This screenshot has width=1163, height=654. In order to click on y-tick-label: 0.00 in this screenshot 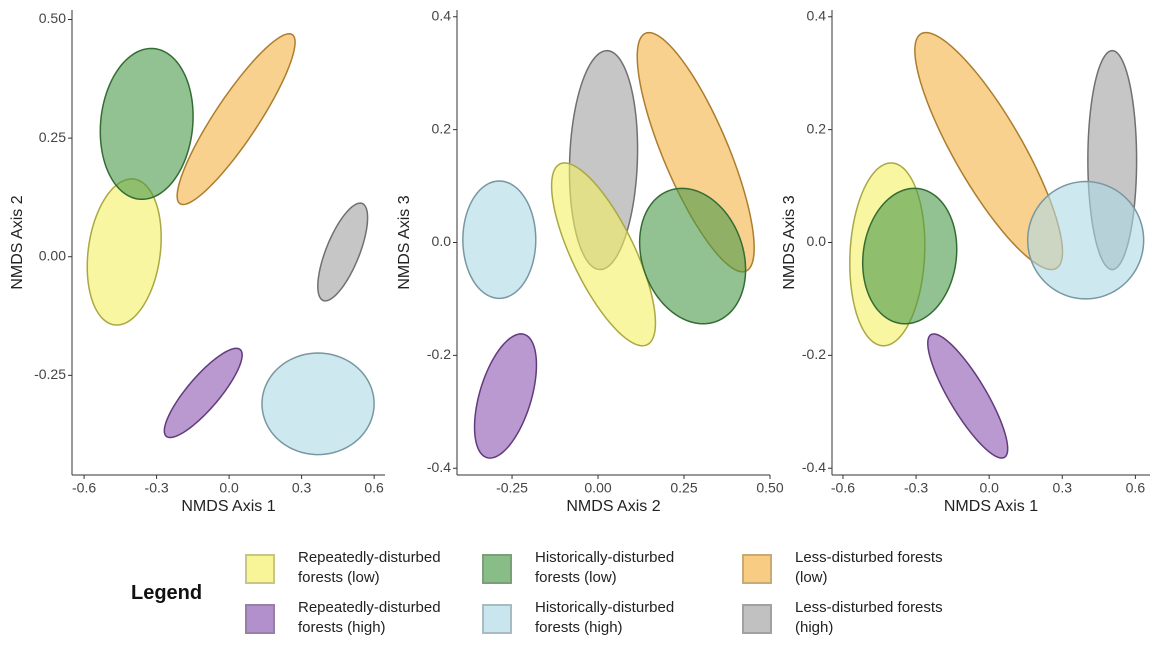, I will do `click(52, 255)`.